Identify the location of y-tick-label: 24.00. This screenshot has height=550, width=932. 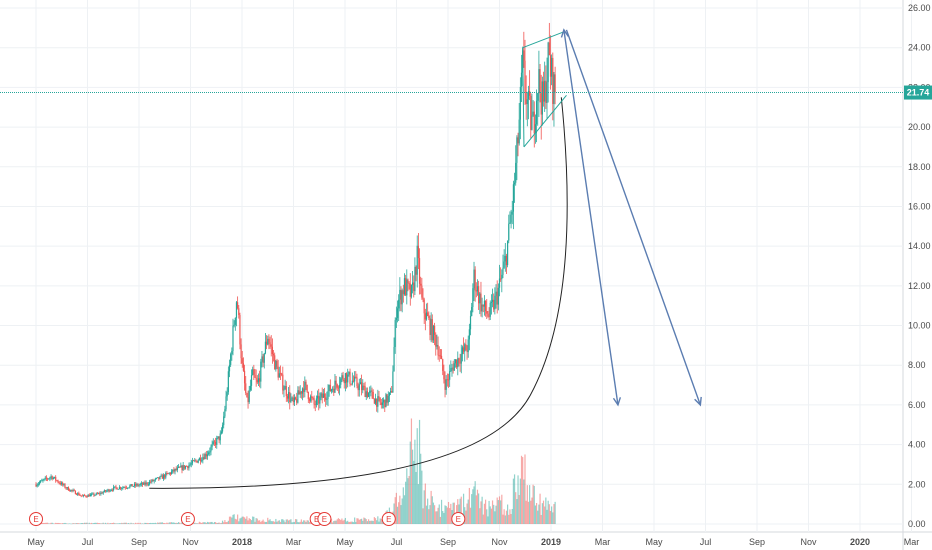
(919, 48).